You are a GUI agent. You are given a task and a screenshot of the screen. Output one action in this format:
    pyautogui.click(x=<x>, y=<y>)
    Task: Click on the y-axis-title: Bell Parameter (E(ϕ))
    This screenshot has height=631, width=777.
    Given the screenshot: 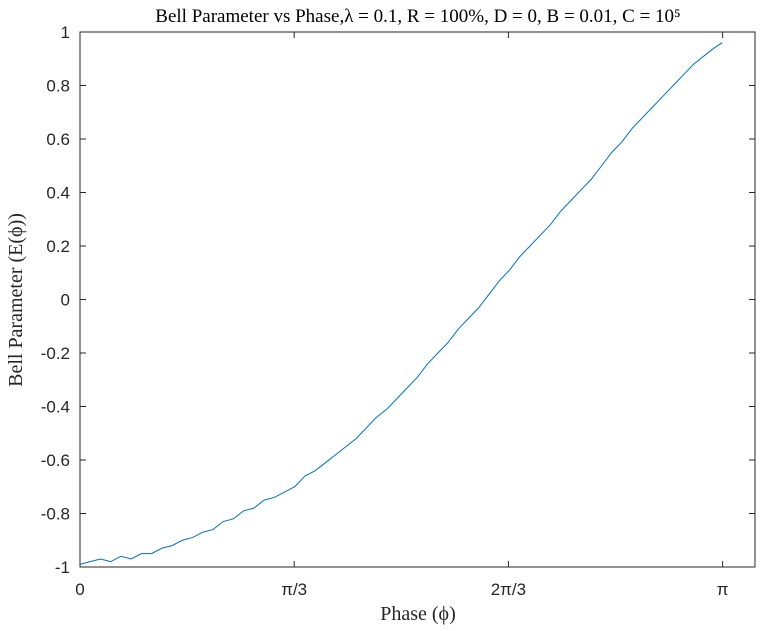 What is the action you would take?
    pyautogui.click(x=16, y=300)
    